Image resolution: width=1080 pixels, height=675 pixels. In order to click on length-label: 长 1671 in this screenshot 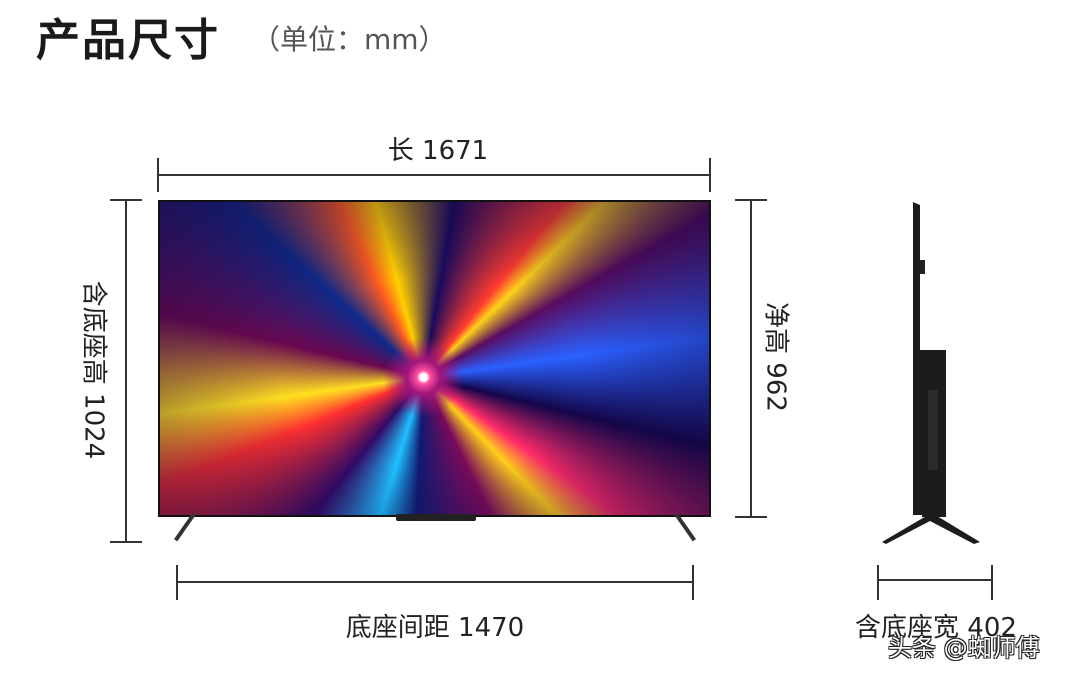, I will do `click(438, 151)`.